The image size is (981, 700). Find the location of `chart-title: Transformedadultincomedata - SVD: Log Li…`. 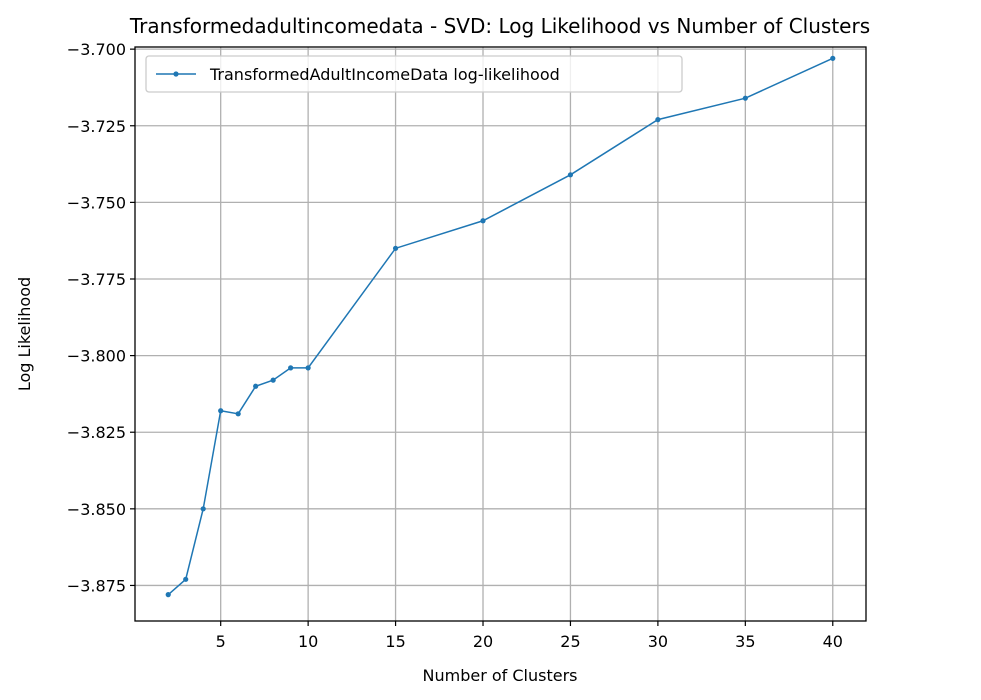

chart-title: Transformedadultincomedata - SVD: Log Li… is located at coordinates (499, 26).